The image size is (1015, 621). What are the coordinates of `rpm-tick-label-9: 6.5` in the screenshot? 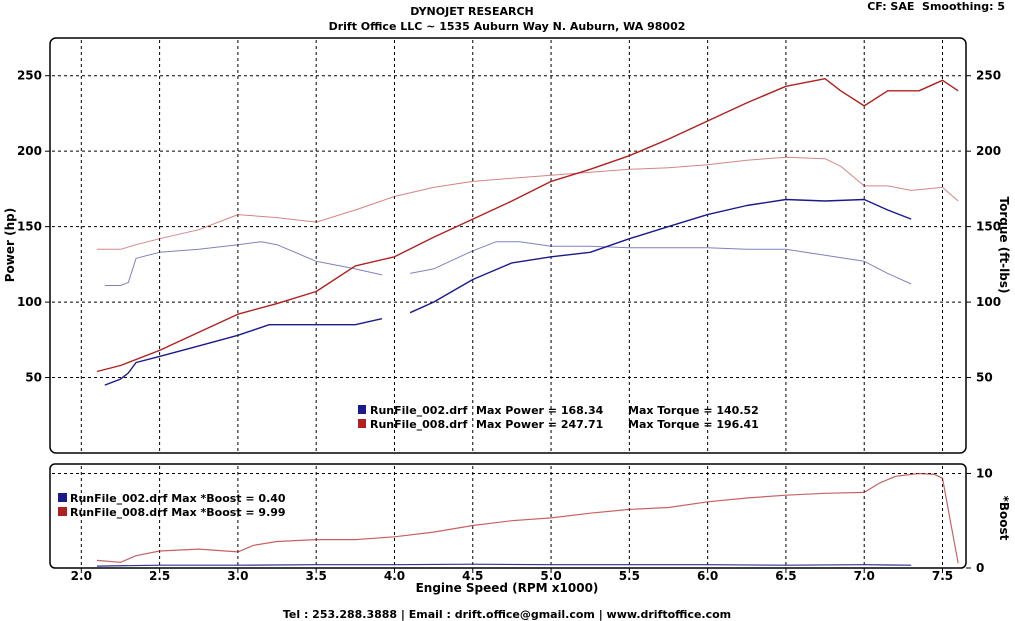 It's located at (785, 576).